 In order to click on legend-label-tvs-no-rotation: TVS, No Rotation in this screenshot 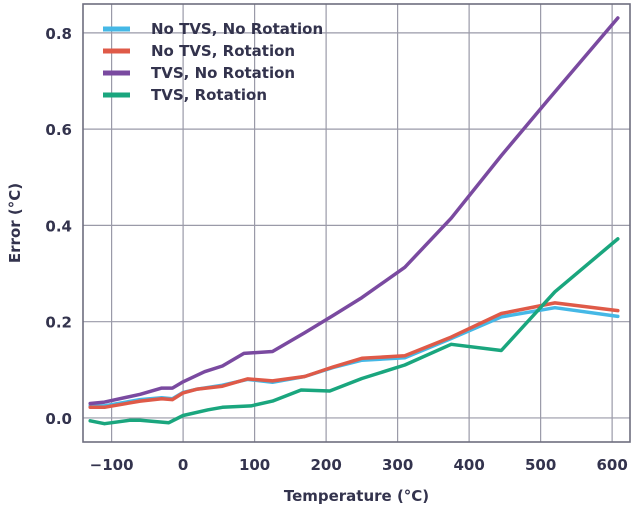, I will do `click(223, 73)`.